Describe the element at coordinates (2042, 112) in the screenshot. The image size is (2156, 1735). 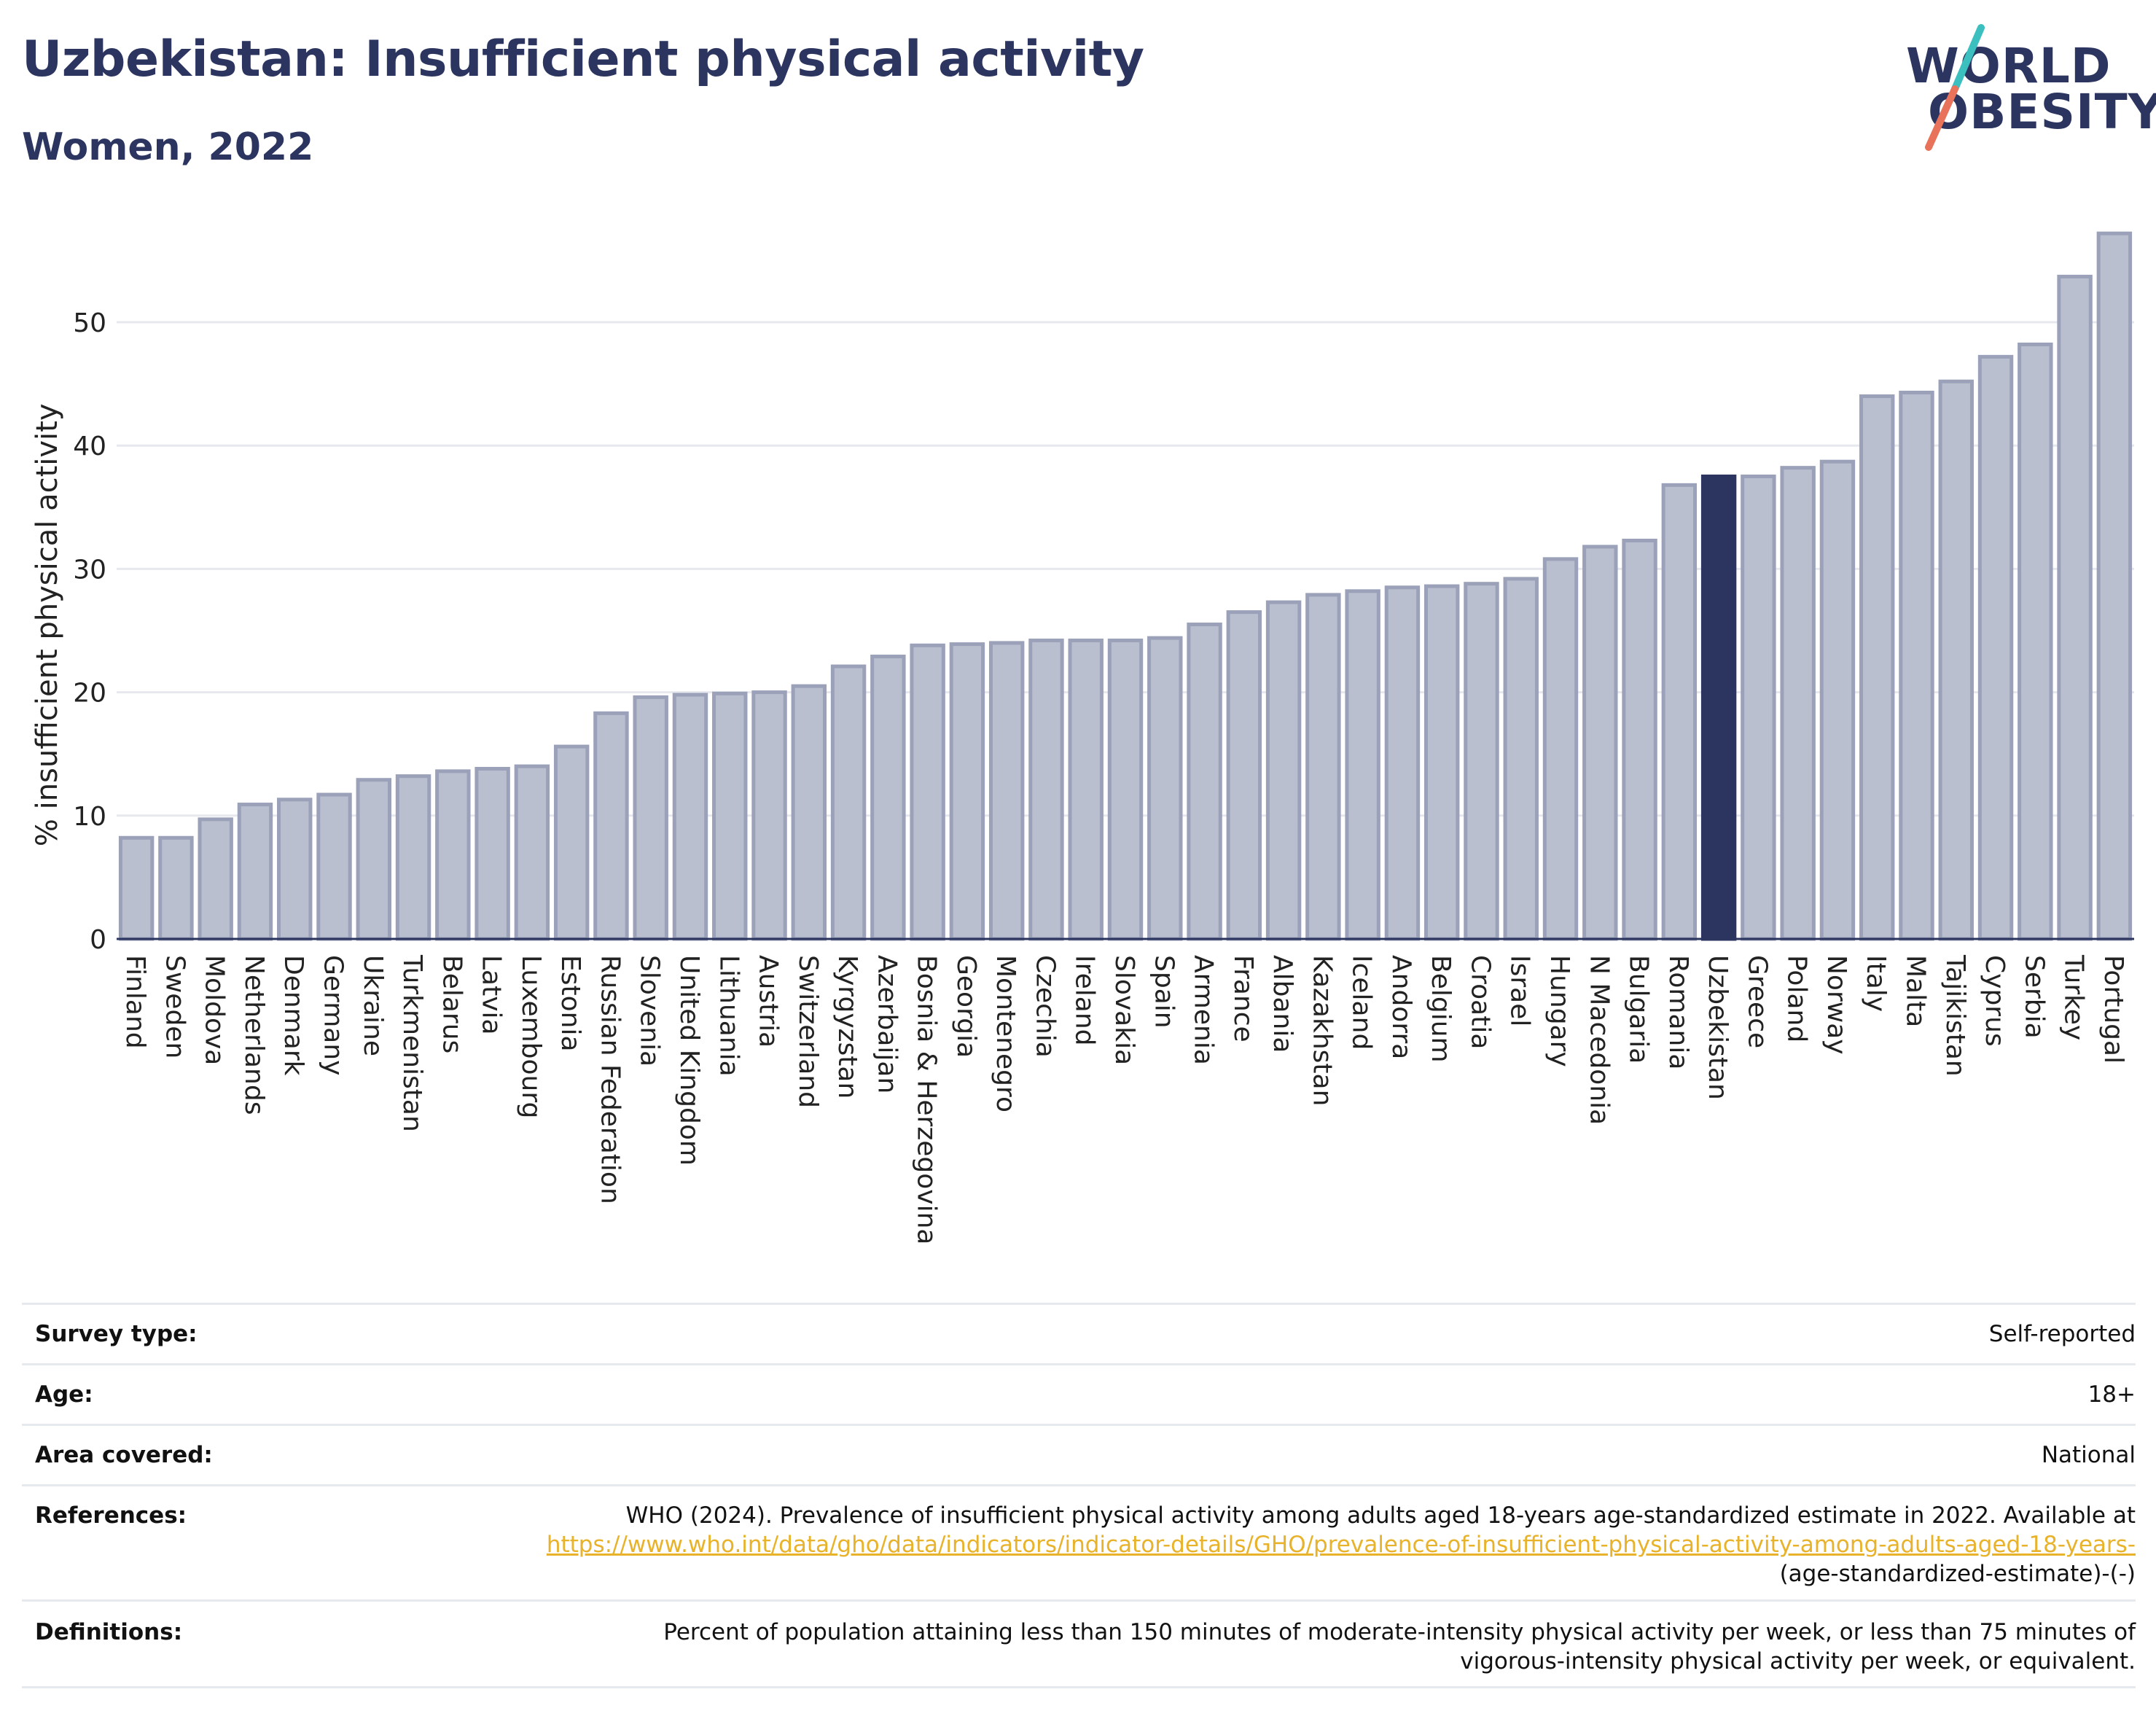
I see `logo-line2: OBESITY` at that location.